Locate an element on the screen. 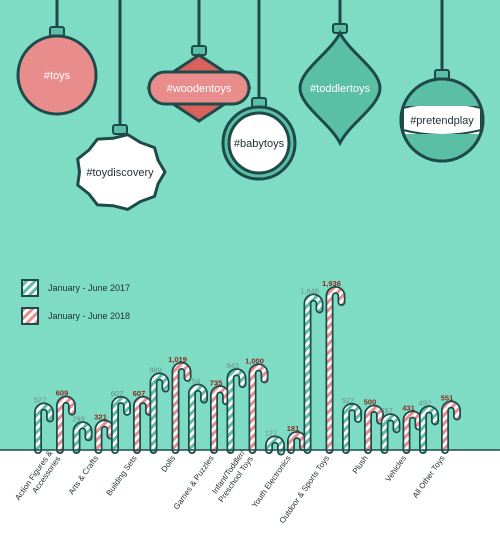 This screenshot has width=500, height=536. value-label: 735 is located at coordinates (216, 382).